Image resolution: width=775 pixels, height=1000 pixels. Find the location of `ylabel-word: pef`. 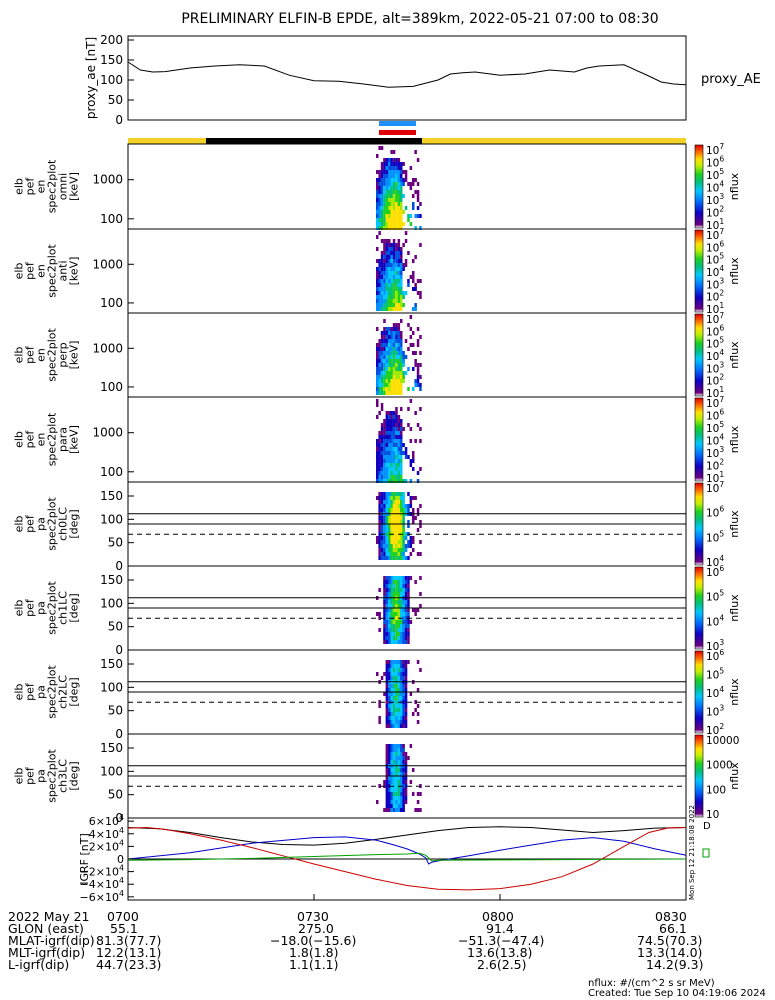

ylabel-word: pef is located at coordinates (30, 439).